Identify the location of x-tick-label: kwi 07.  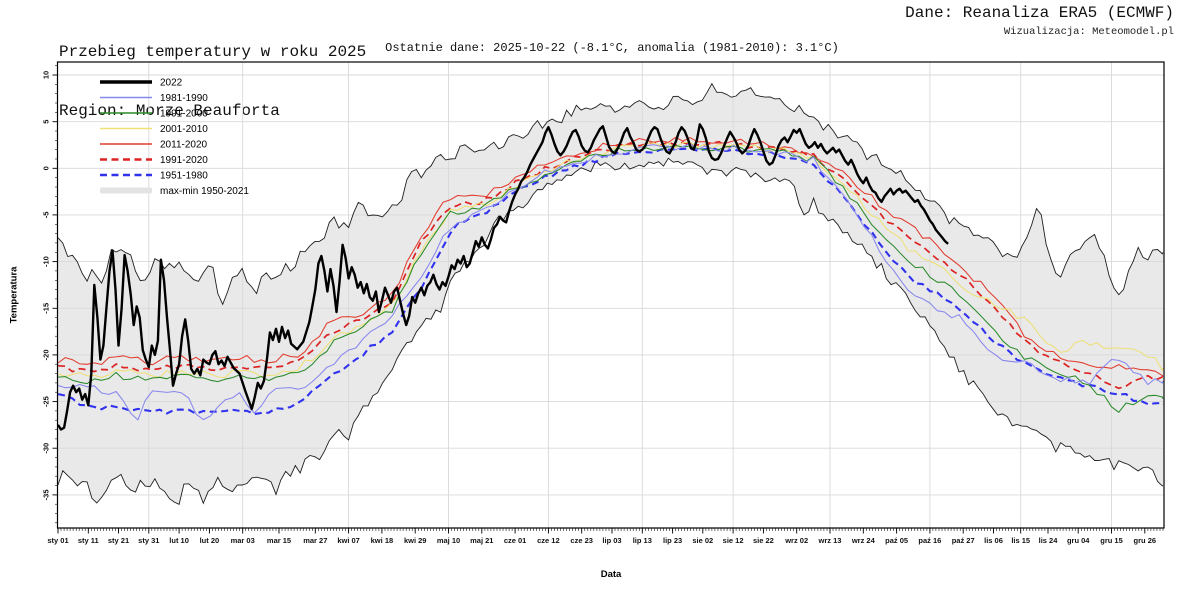
(348, 540).